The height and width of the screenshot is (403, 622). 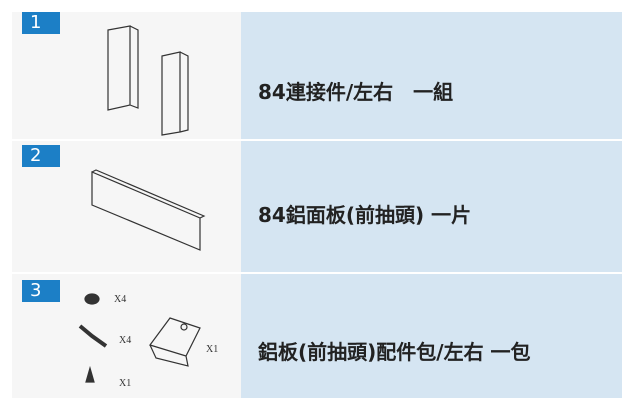 I want to click on panel-drawing, so click(x=148, y=210).